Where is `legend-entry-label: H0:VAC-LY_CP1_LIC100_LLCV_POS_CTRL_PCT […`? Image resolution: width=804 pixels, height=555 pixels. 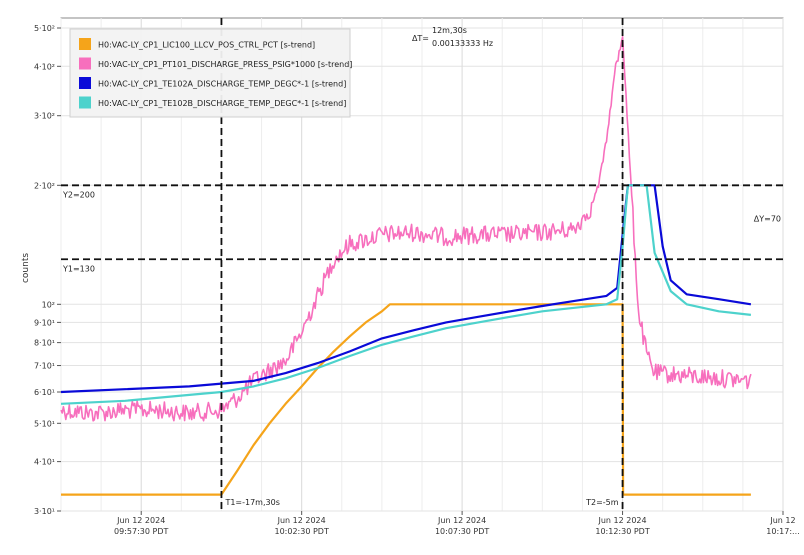 legend-entry-label: H0:VAC-LY_CP1_LIC100_LLCV_POS_CTRL_PCT [… is located at coordinates (206, 45).